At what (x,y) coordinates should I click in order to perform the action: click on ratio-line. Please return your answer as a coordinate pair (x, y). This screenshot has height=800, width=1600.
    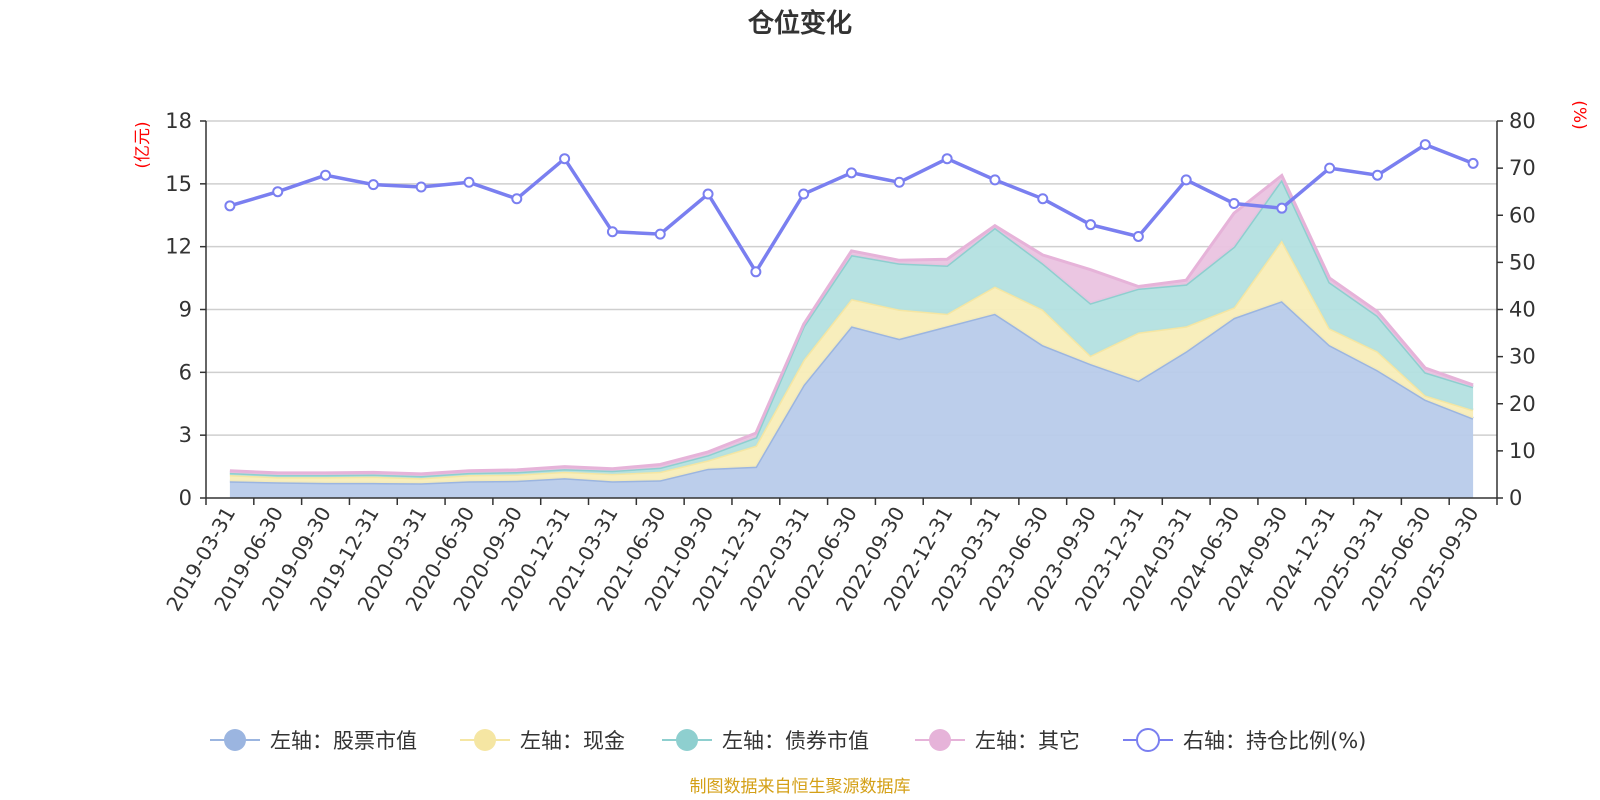
    Looking at the image, I should click on (851, 208).